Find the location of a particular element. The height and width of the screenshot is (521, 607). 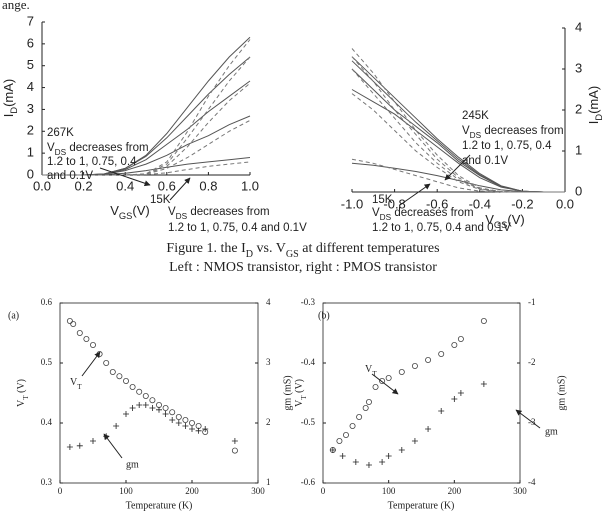

caption-part: Figure 1. the I is located at coordinates (206, 248).